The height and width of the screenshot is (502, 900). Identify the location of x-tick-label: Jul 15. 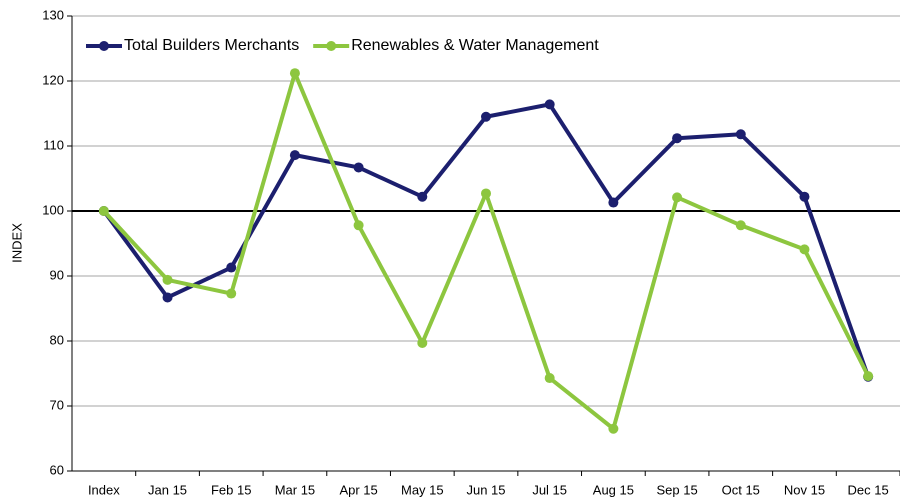
(549, 489).